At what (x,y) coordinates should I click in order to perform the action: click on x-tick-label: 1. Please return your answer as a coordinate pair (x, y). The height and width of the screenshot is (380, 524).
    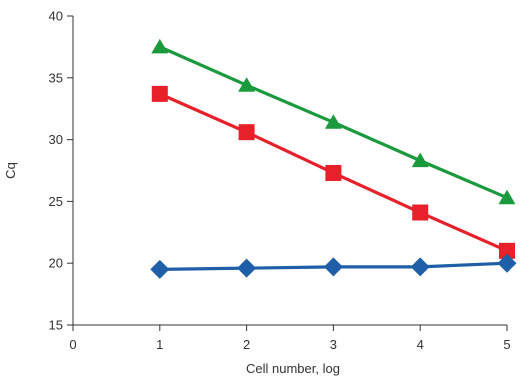
    Looking at the image, I should click on (159, 344).